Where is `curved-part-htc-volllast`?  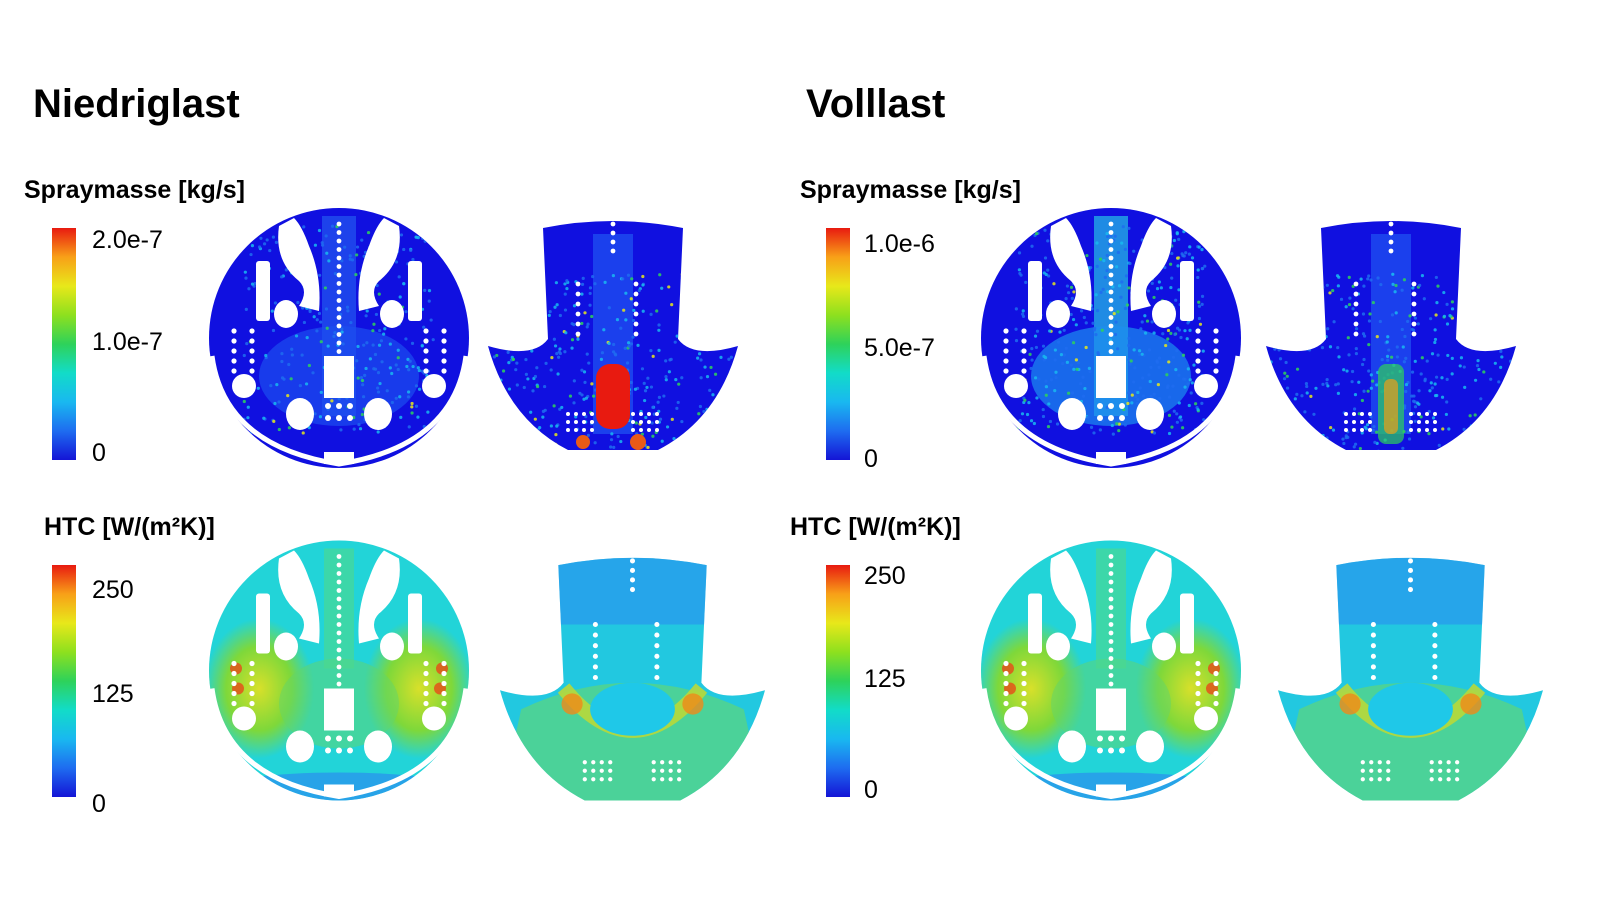
curved-part-htc-volllast is located at coordinates (1410, 679).